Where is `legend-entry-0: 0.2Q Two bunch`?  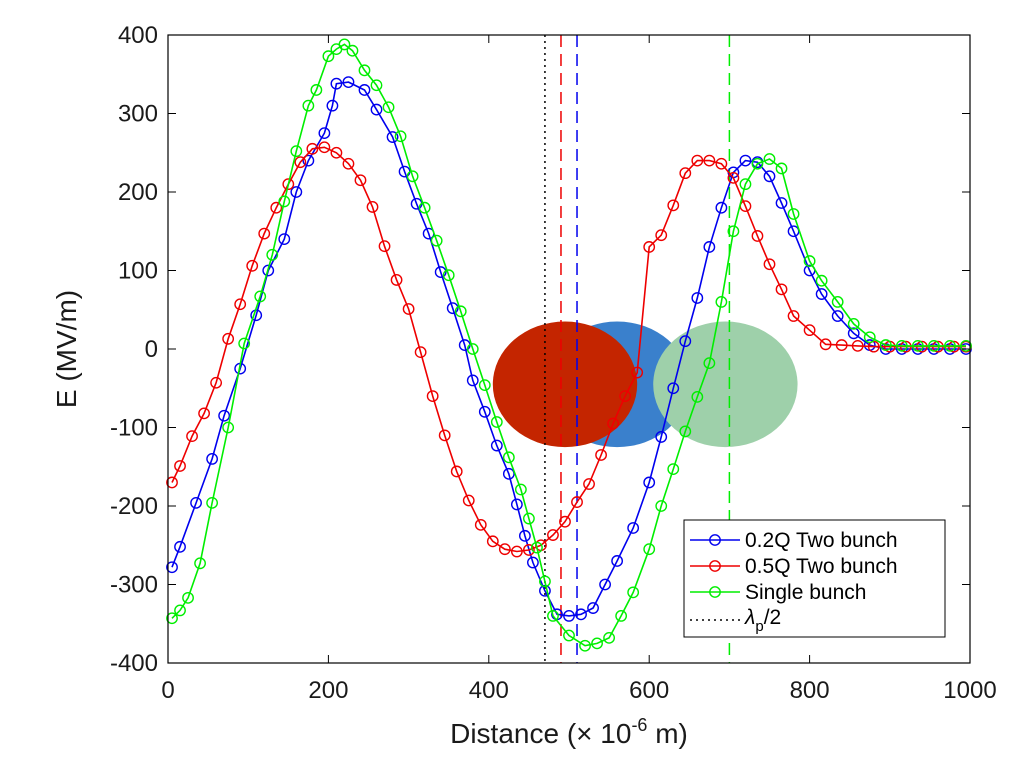 legend-entry-0: 0.2Q Two bunch is located at coordinates (794, 540).